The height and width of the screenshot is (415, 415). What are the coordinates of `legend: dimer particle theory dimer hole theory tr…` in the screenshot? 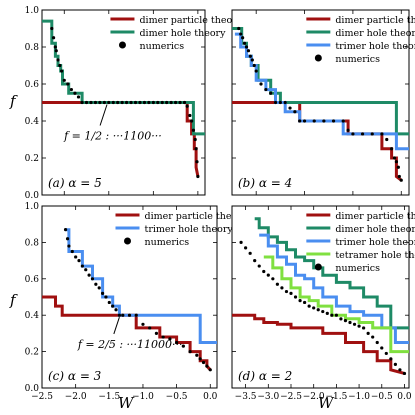 It's located at (360, 40).